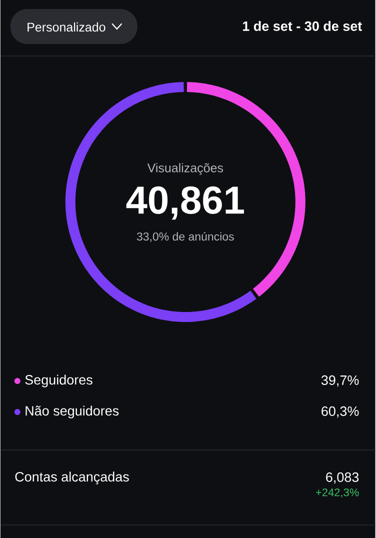 This screenshot has height=538, width=376. Describe the element at coordinates (342, 478) in the screenshot. I see `text: 6,083` at that location.